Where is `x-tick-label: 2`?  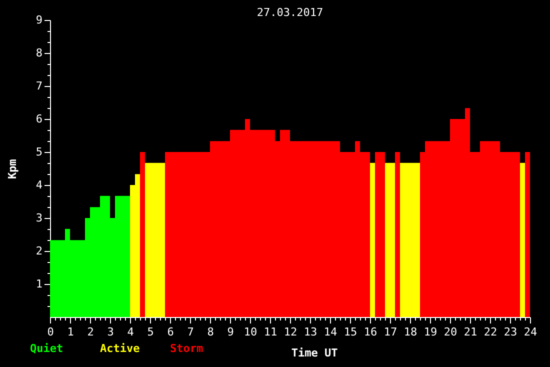 x-tick-label: 2 is located at coordinates (90, 332).